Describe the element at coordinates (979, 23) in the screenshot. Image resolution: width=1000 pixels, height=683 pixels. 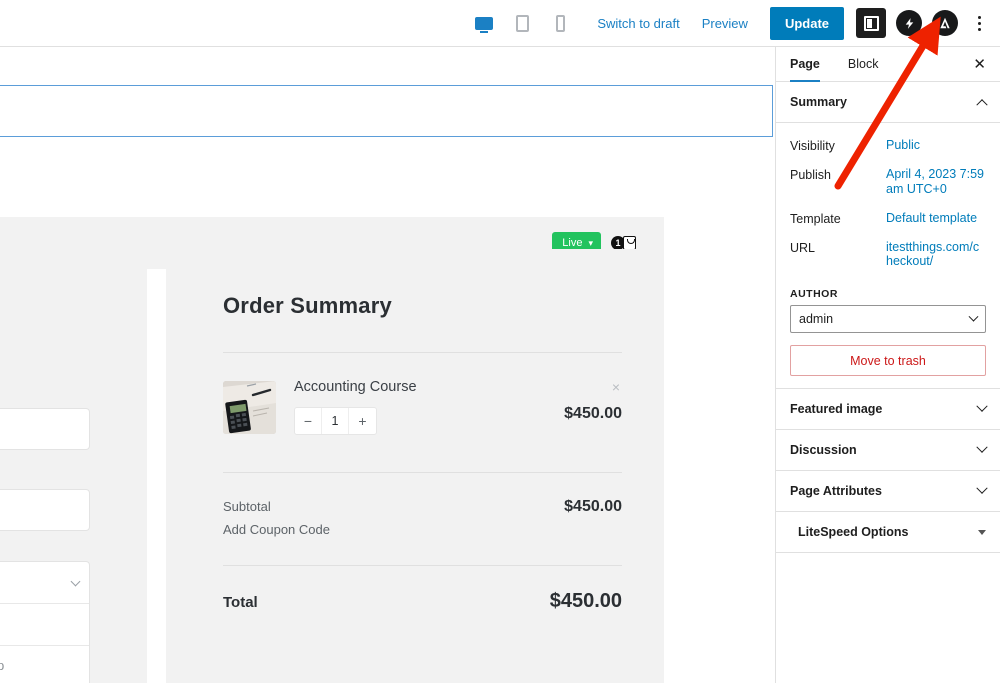
I see `kebab-menu-icon` at that location.